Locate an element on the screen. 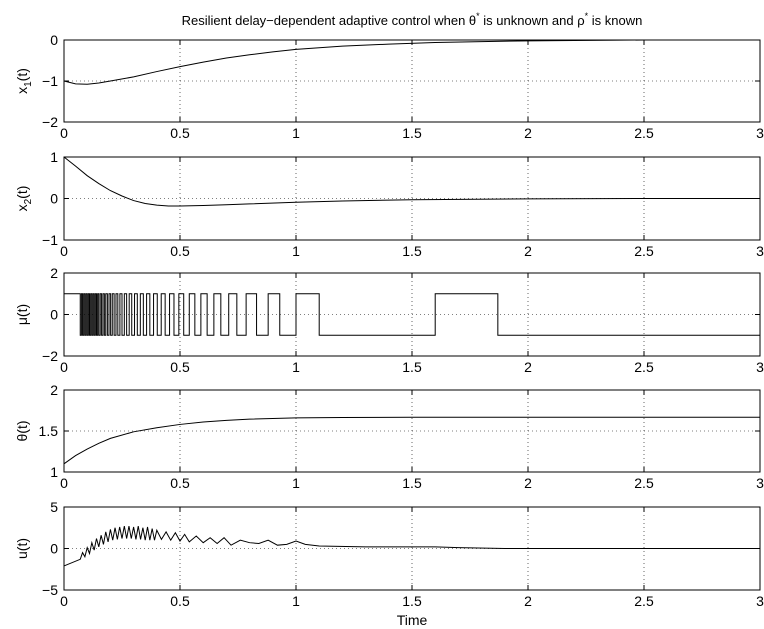  y-axis-label: θ(t) is located at coordinates (22, 431).